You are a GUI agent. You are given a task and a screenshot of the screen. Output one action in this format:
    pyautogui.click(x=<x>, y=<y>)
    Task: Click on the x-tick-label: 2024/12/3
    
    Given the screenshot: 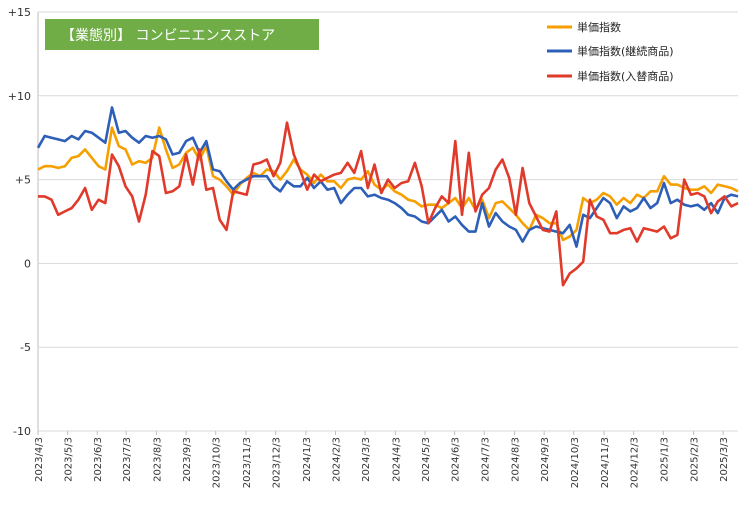 What is the action you would take?
    pyautogui.click(x=635, y=462)
    